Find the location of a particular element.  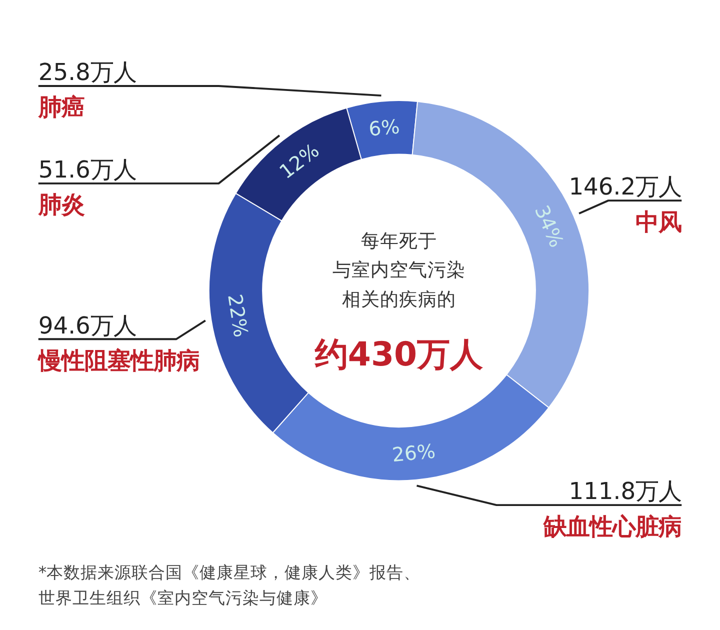

data-label: 26% is located at coordinates (413, 453).